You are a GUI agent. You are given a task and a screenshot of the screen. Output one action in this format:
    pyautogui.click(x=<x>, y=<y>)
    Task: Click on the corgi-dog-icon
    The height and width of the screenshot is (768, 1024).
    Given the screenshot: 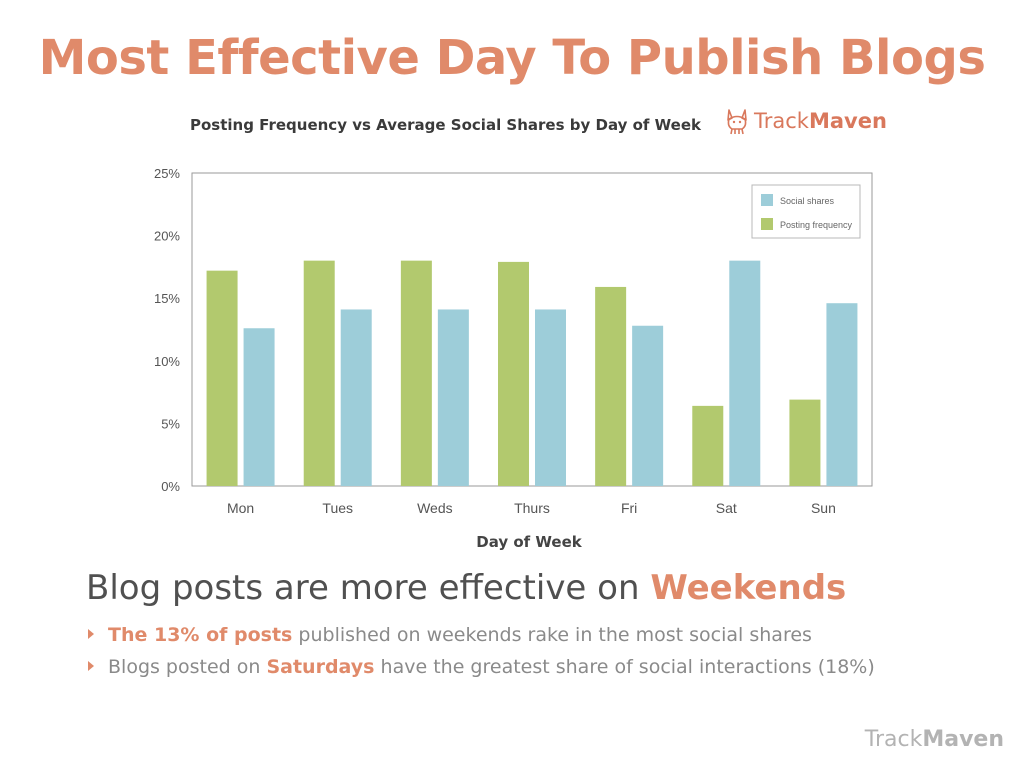 What is the action you would take?
    pyautogui.click(x=737, y=122)
    